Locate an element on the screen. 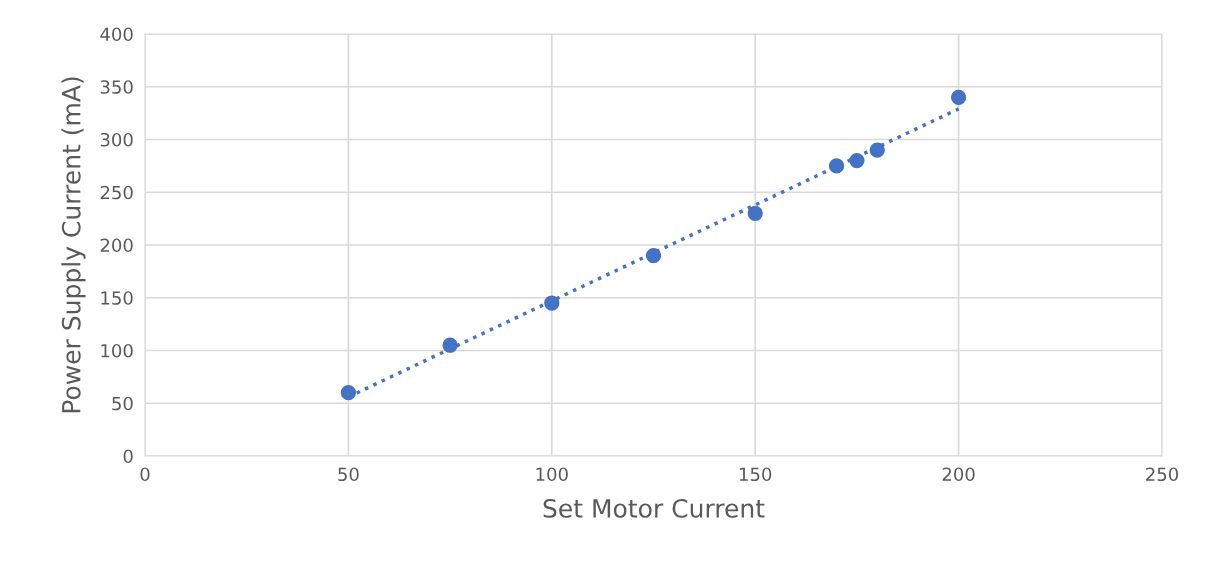 This screenshot has width=1208, height=580. y-tick-label: 200 is located at coordinates (116, 245).